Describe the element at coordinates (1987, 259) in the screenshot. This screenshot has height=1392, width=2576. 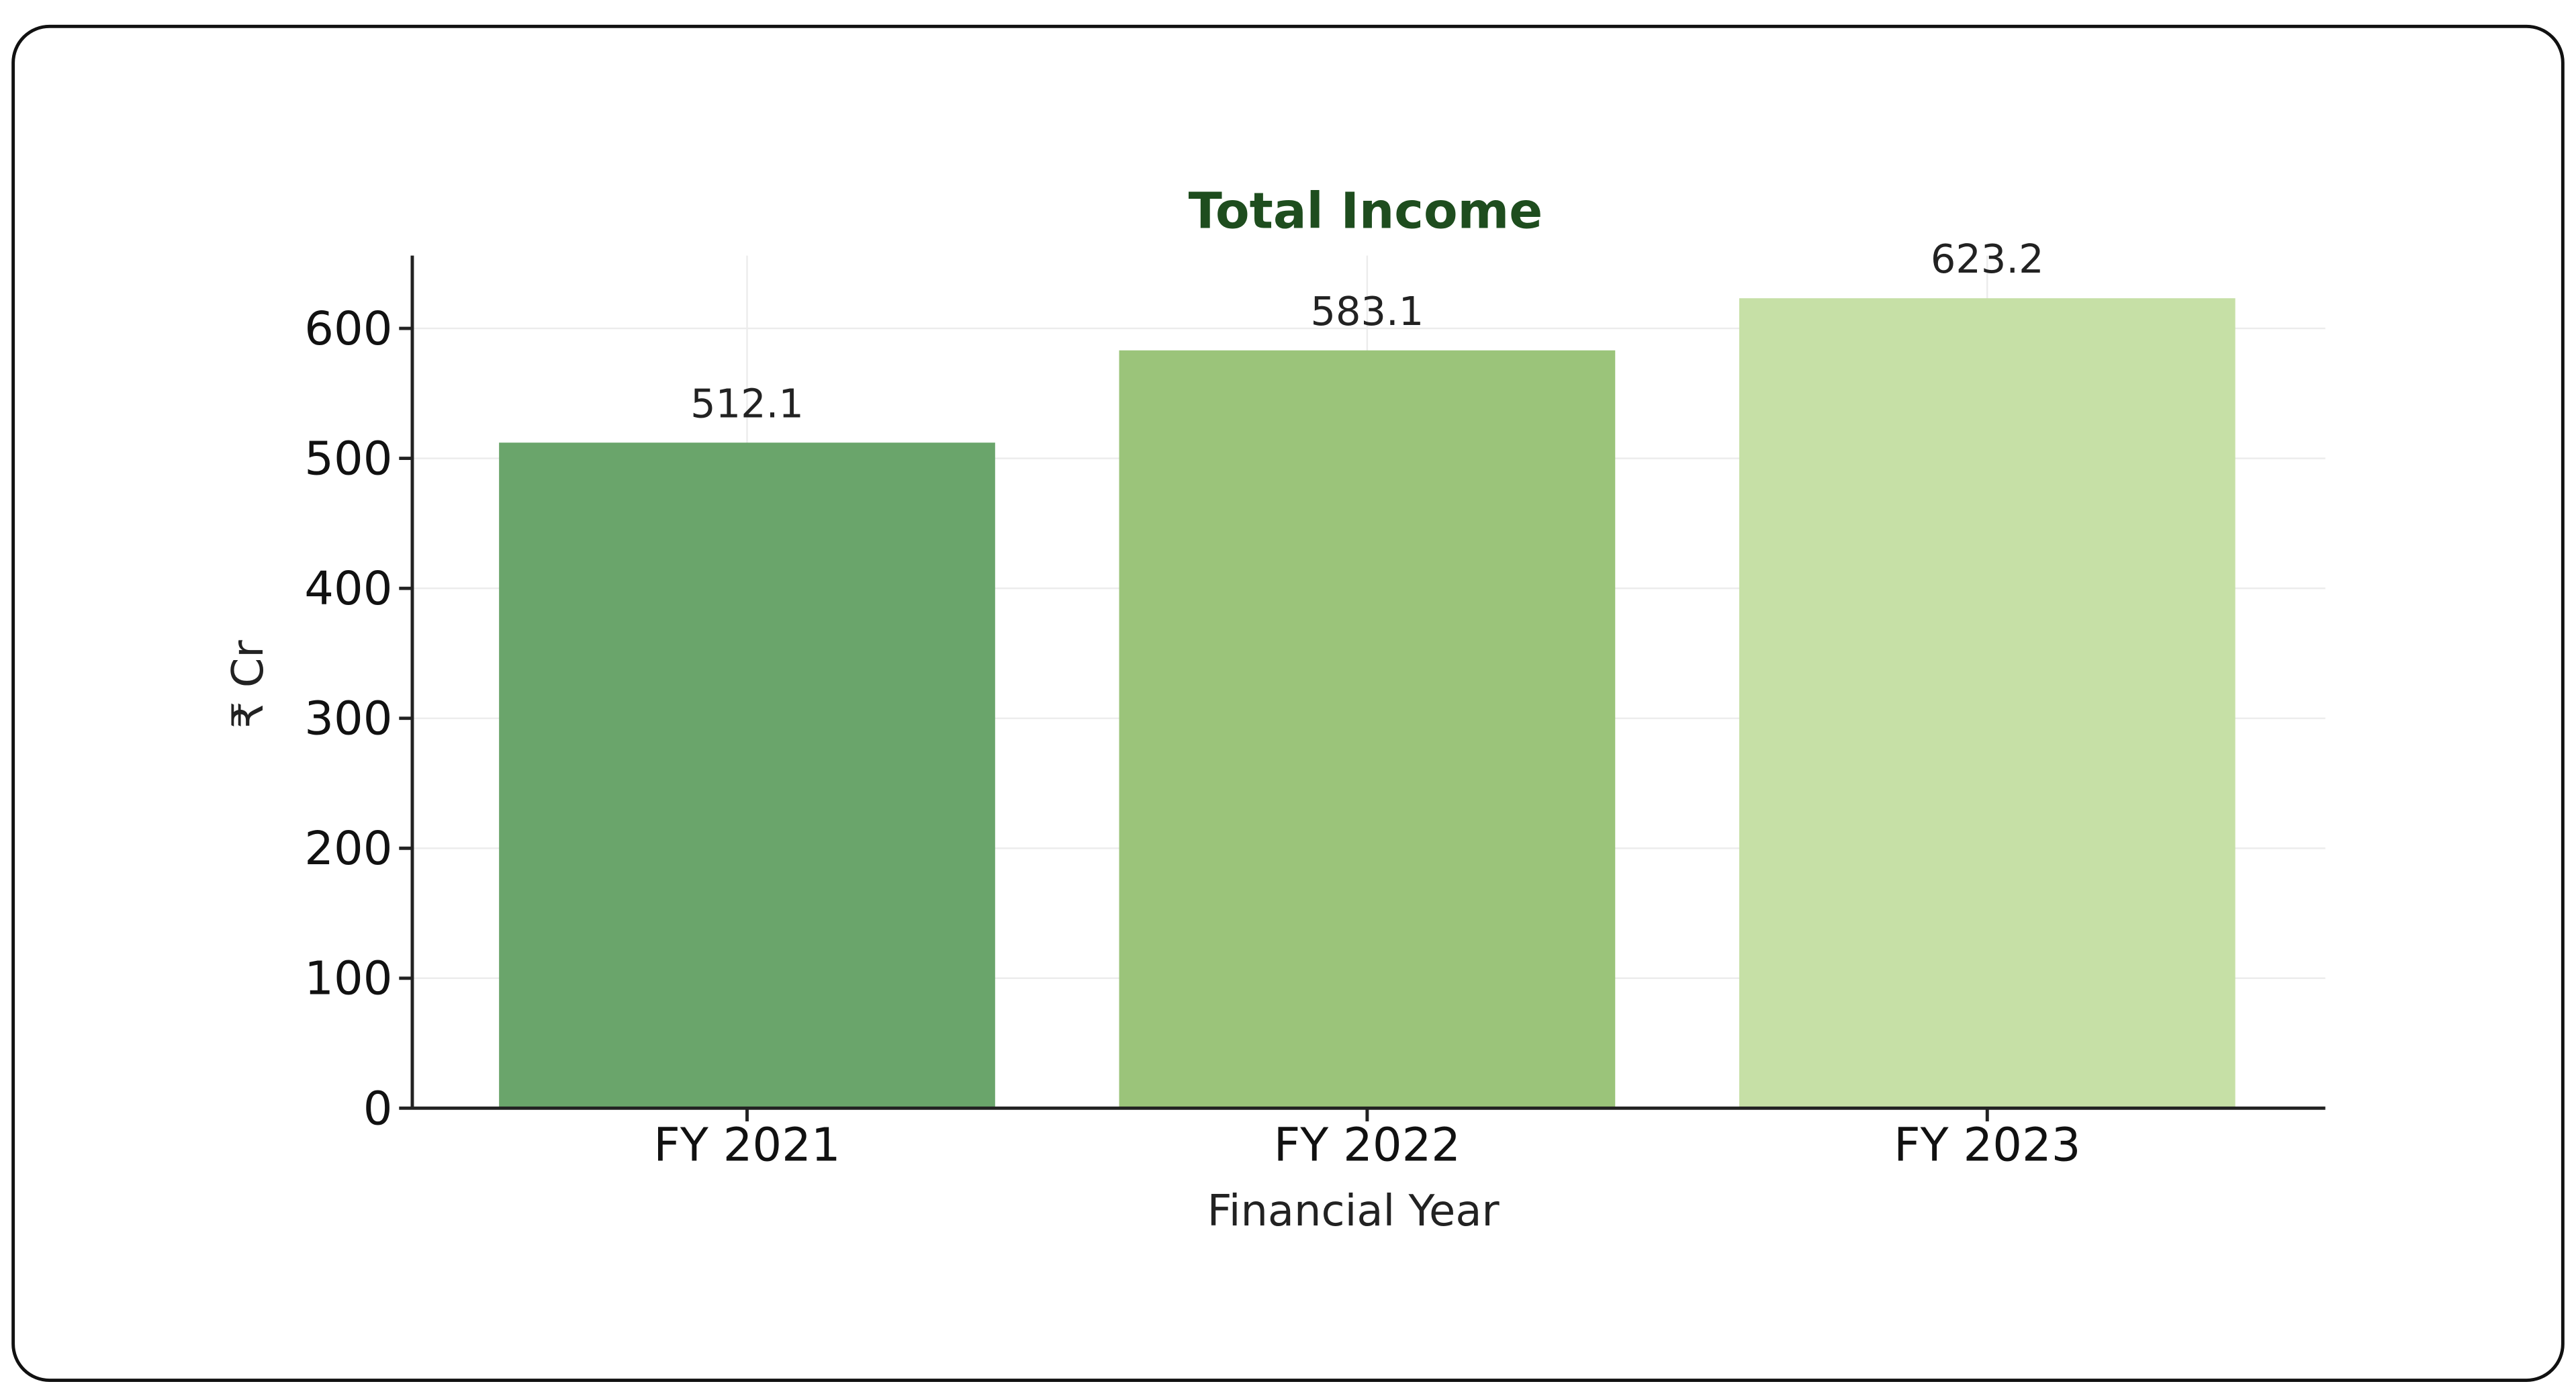
I see `value-label: 623.2` at that location.